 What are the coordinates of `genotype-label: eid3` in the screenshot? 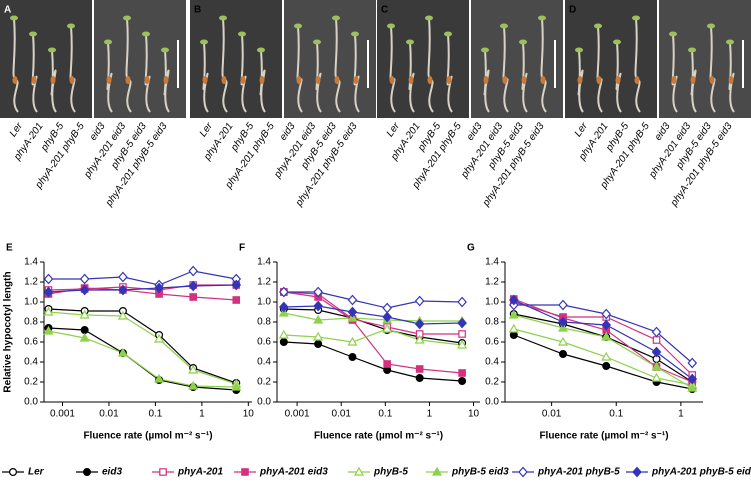 It's located at (98, 132).